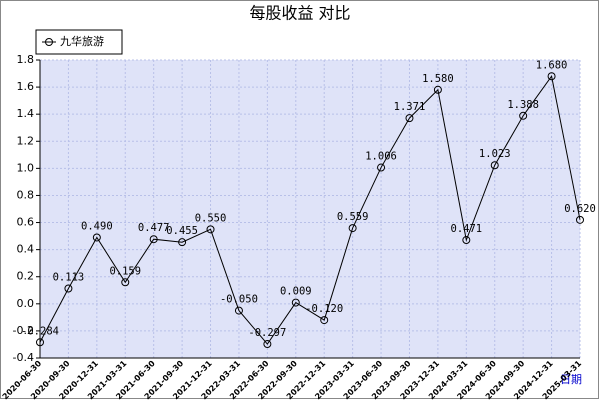 Image resolution: width=600 pixels, height=400 pixels. What do you see at coordinates (69, 278) in the screenshot?
I see `value-label: 0.113` at bounding box center [69, 278].